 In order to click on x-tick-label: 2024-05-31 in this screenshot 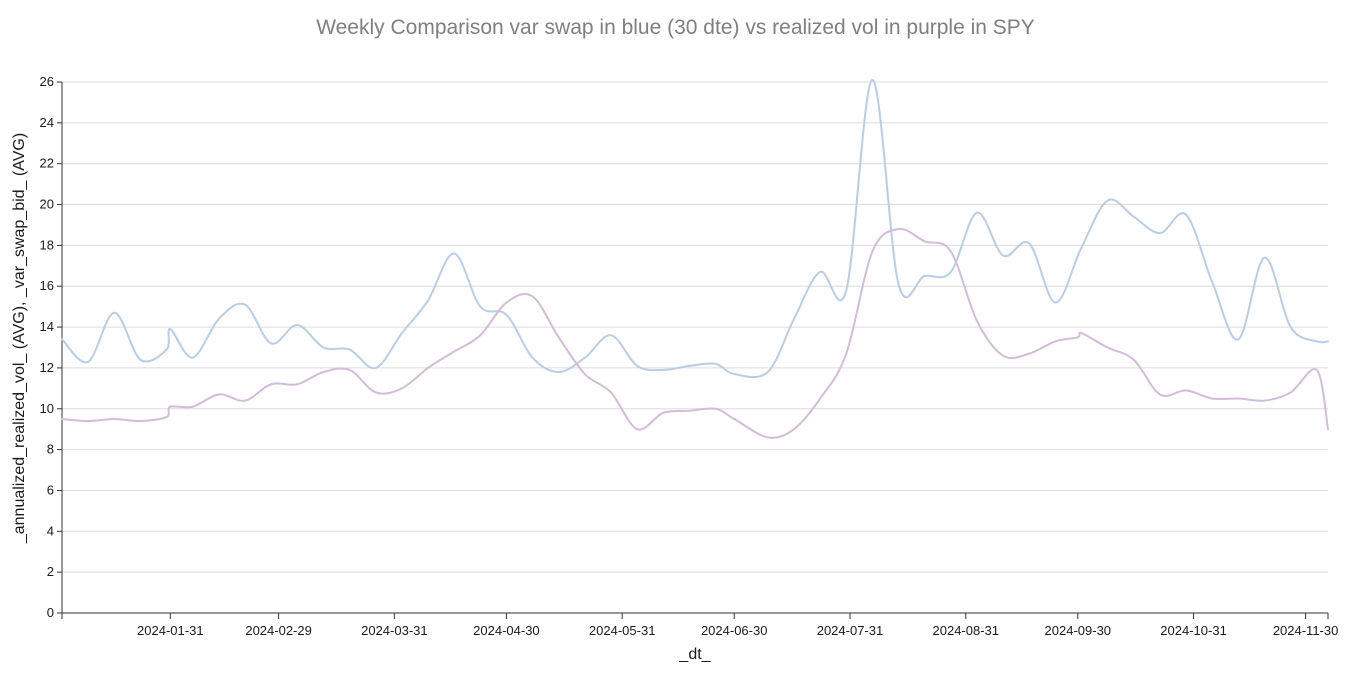, I will do `click(622, 630)`.